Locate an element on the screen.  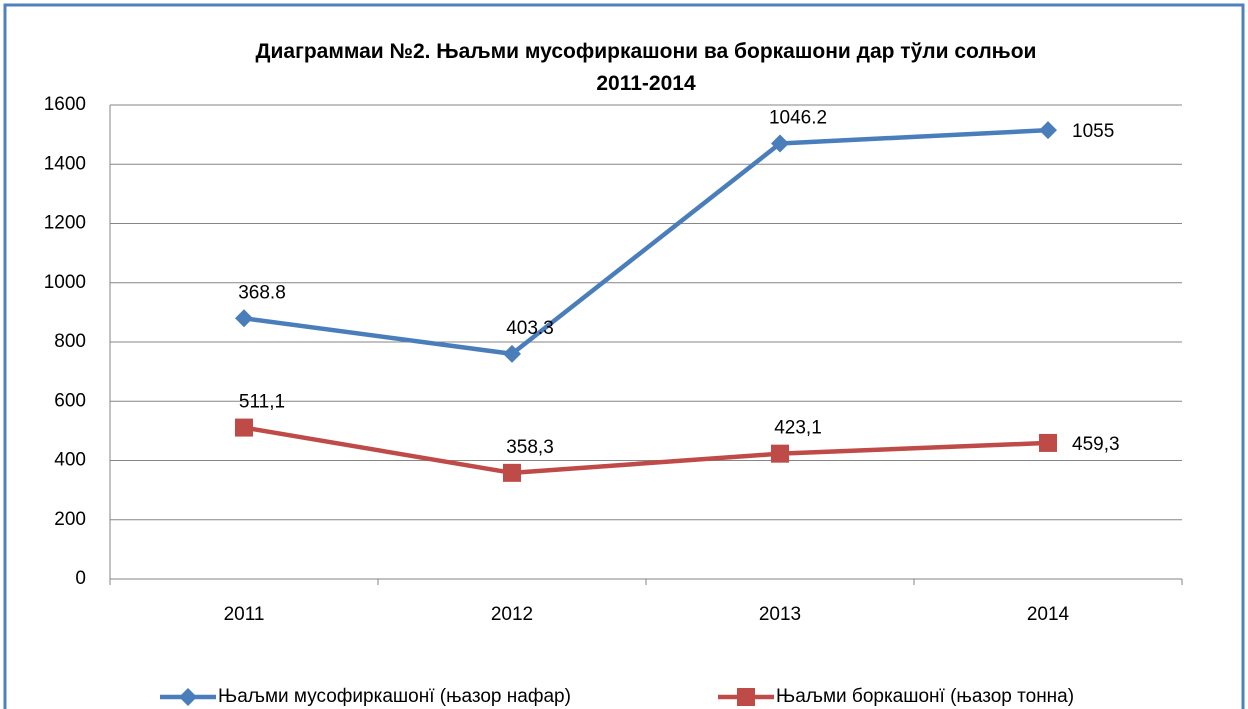
y-tick-label: 600 is located at coordinates (70, 400).